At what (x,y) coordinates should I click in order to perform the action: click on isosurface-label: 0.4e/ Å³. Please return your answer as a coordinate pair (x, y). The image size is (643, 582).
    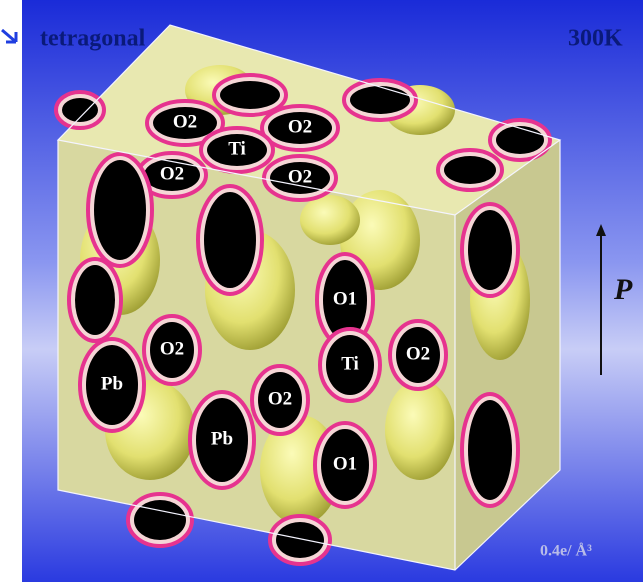
    Looking at the image, I should click on (566, 551).